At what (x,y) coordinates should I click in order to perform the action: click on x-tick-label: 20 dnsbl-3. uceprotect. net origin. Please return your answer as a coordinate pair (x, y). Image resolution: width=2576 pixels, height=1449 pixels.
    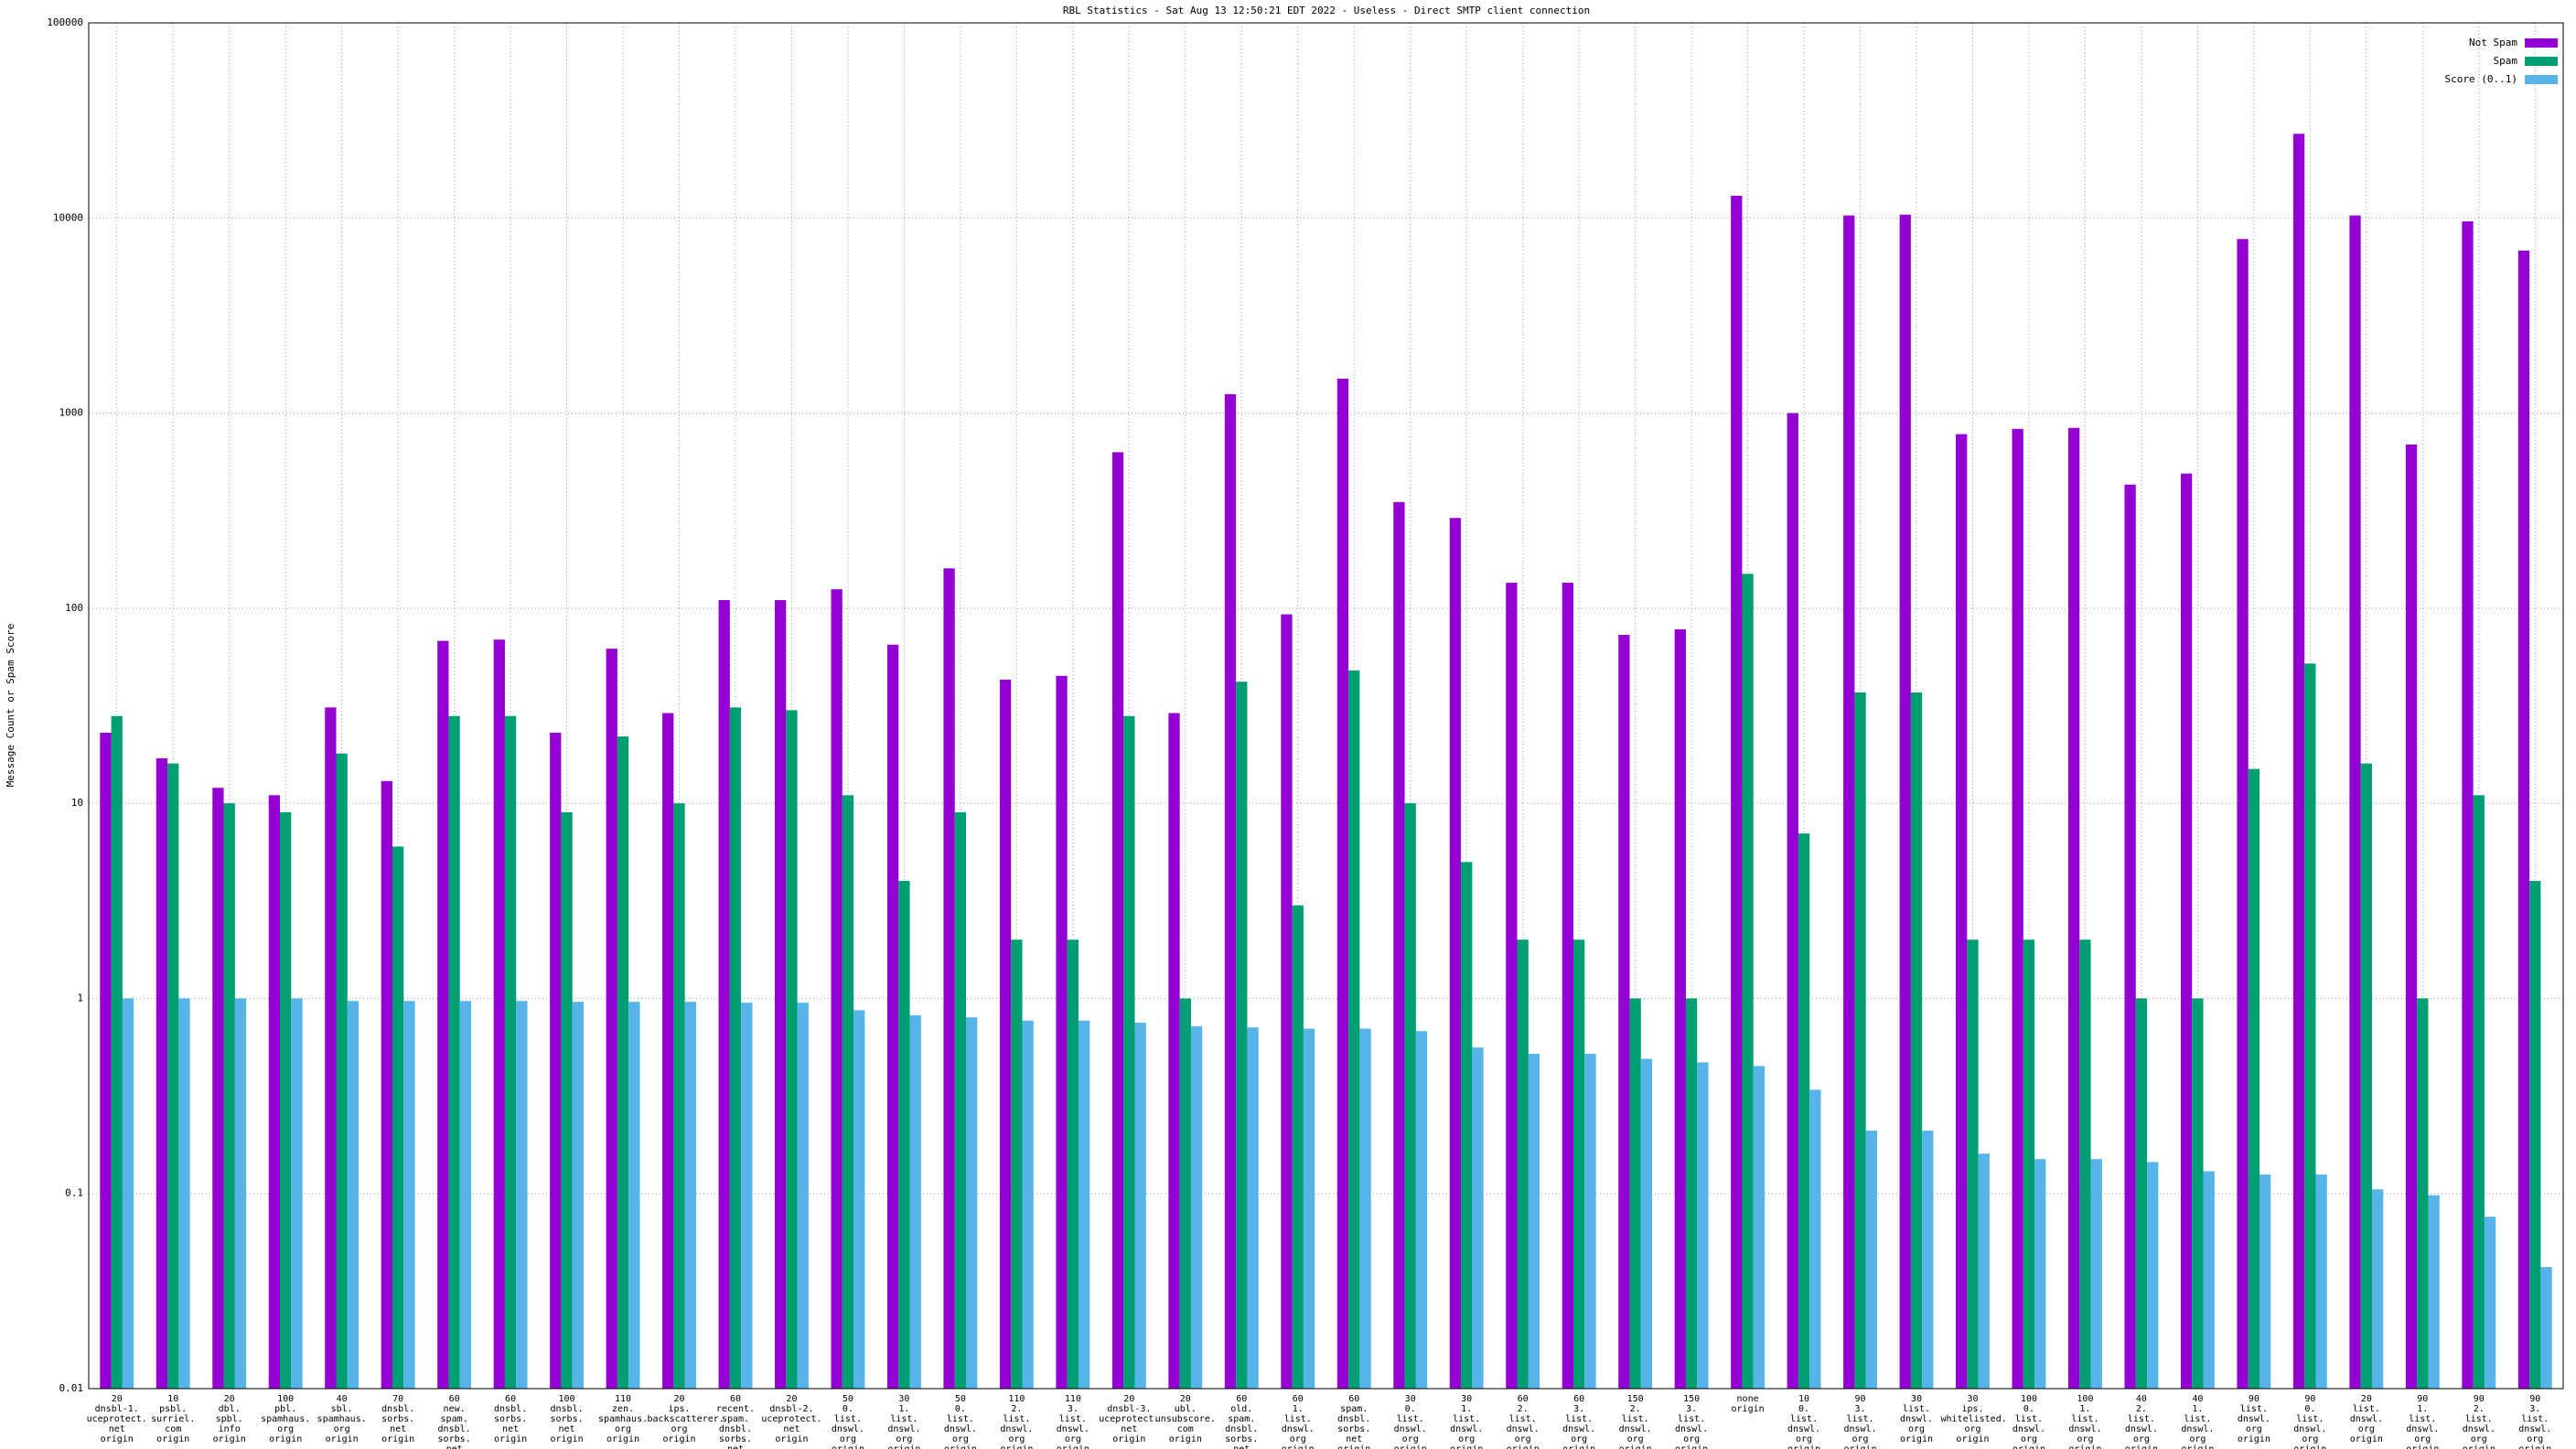
    Looking at the image, I should click on (1130, 1419).